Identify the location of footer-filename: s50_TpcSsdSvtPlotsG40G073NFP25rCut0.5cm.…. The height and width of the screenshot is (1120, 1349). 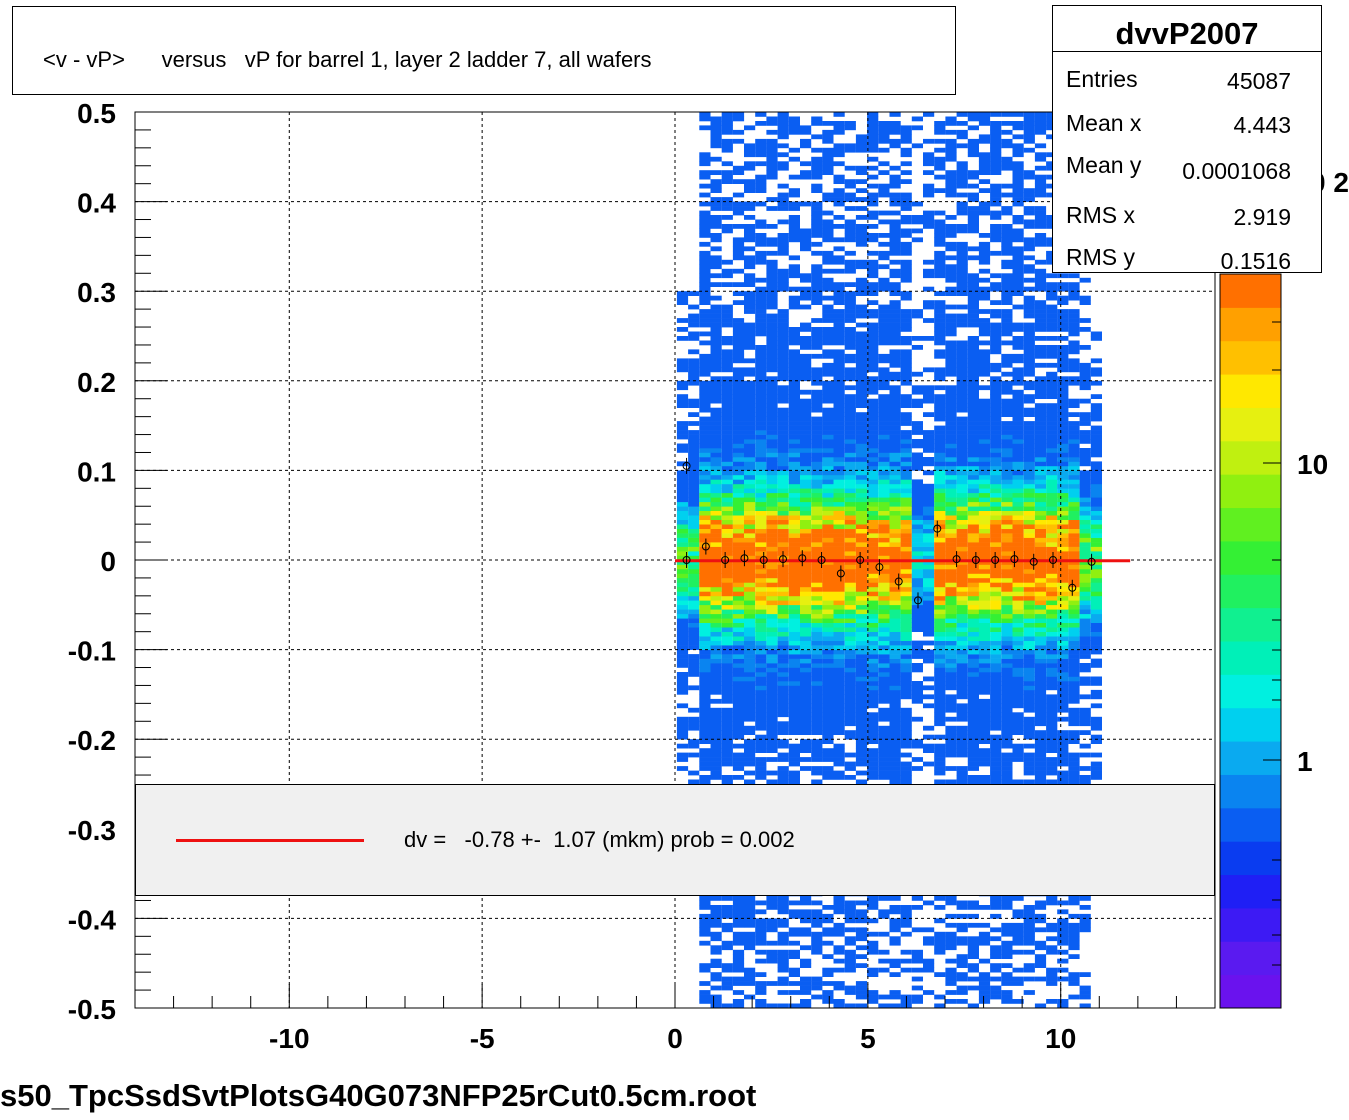
(378, 1095).